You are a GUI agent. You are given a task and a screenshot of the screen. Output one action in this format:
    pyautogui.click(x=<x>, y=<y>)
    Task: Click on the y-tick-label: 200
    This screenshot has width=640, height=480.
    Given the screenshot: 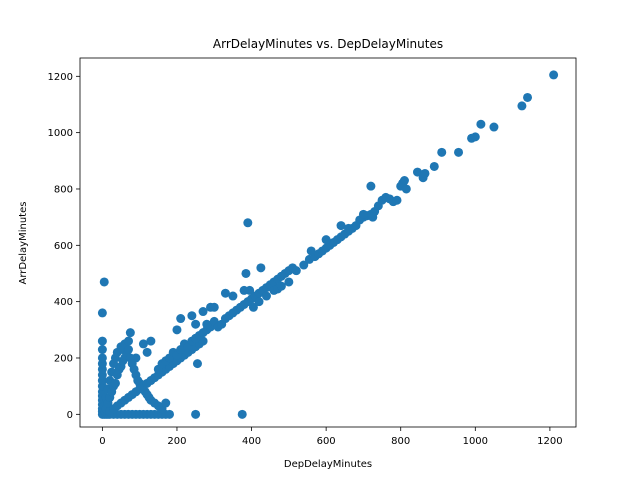 What is the action you would take?
    pyautogui.click(x=63, y=358)
    